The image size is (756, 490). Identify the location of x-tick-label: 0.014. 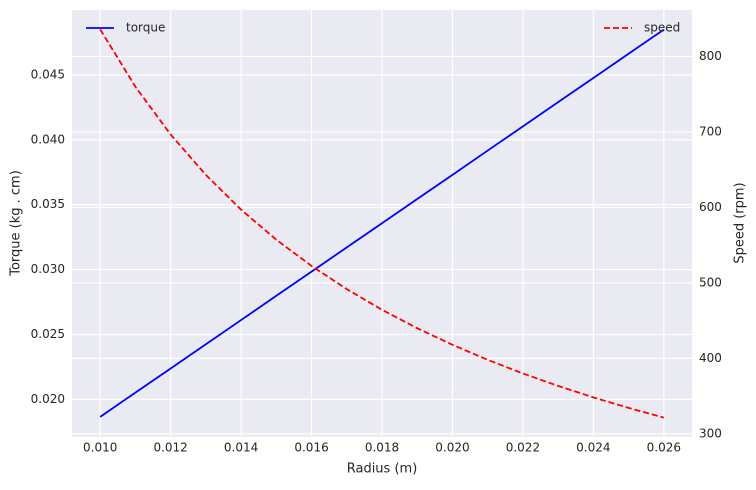
(241, 448).